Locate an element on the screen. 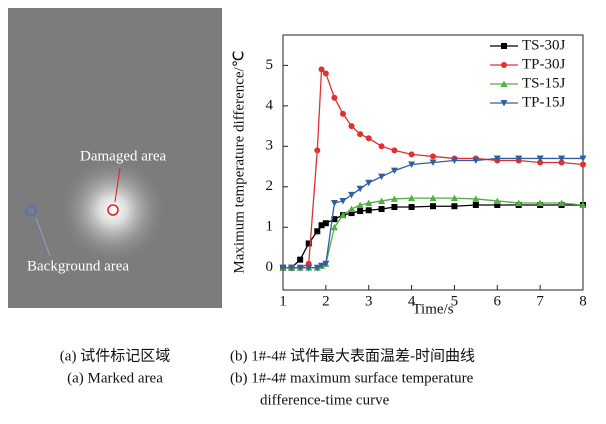 This screenshot has height=424, width=606. legend-label: TS-15J is located at coordinates (544, 83).